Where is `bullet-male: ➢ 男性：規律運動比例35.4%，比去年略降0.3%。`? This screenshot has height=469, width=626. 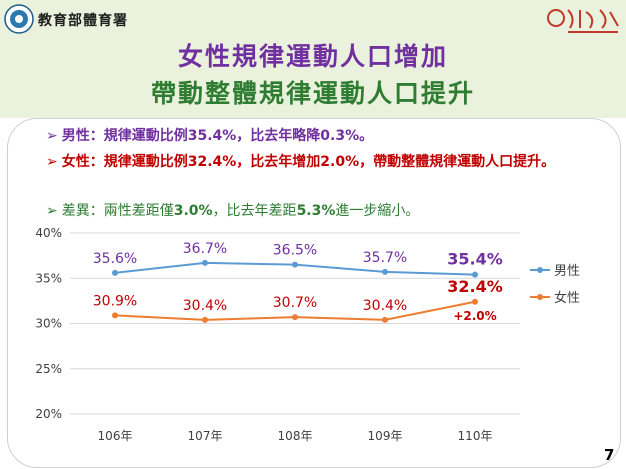 bullet-male: ➢ 男性：規律運動比例35.4%，比去年略降0.3%。 is located at coordinates (209, 136).